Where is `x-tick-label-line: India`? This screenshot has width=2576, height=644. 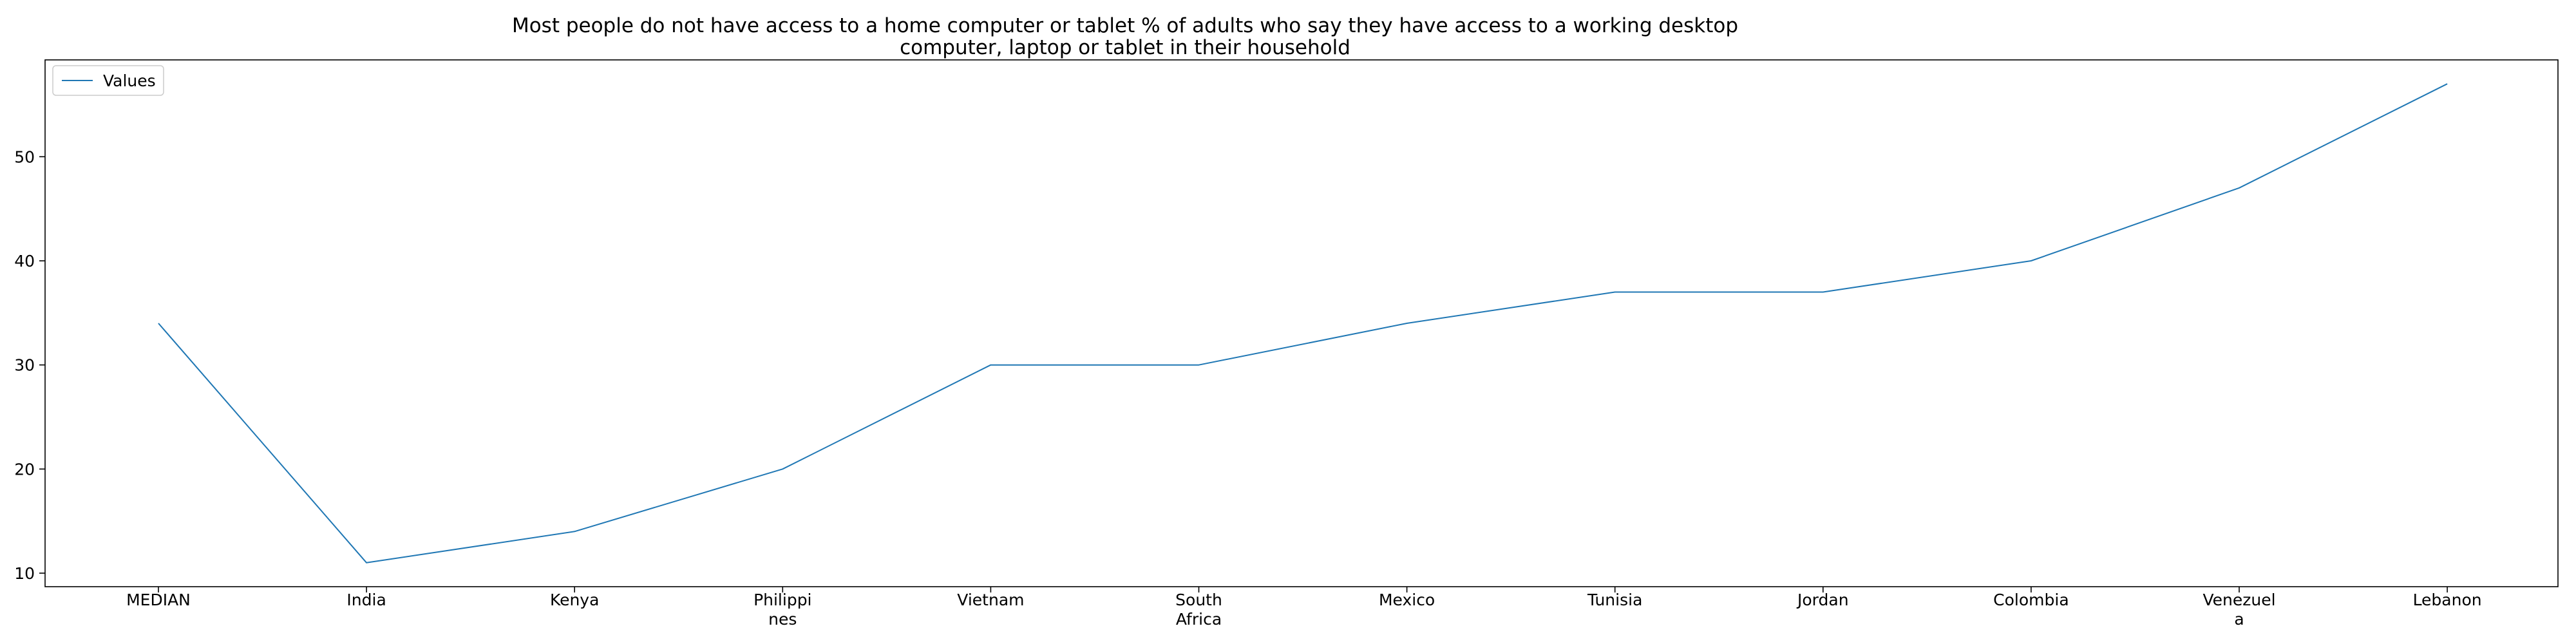 x-tick-label-line: India is located at coordinates (366, 600).